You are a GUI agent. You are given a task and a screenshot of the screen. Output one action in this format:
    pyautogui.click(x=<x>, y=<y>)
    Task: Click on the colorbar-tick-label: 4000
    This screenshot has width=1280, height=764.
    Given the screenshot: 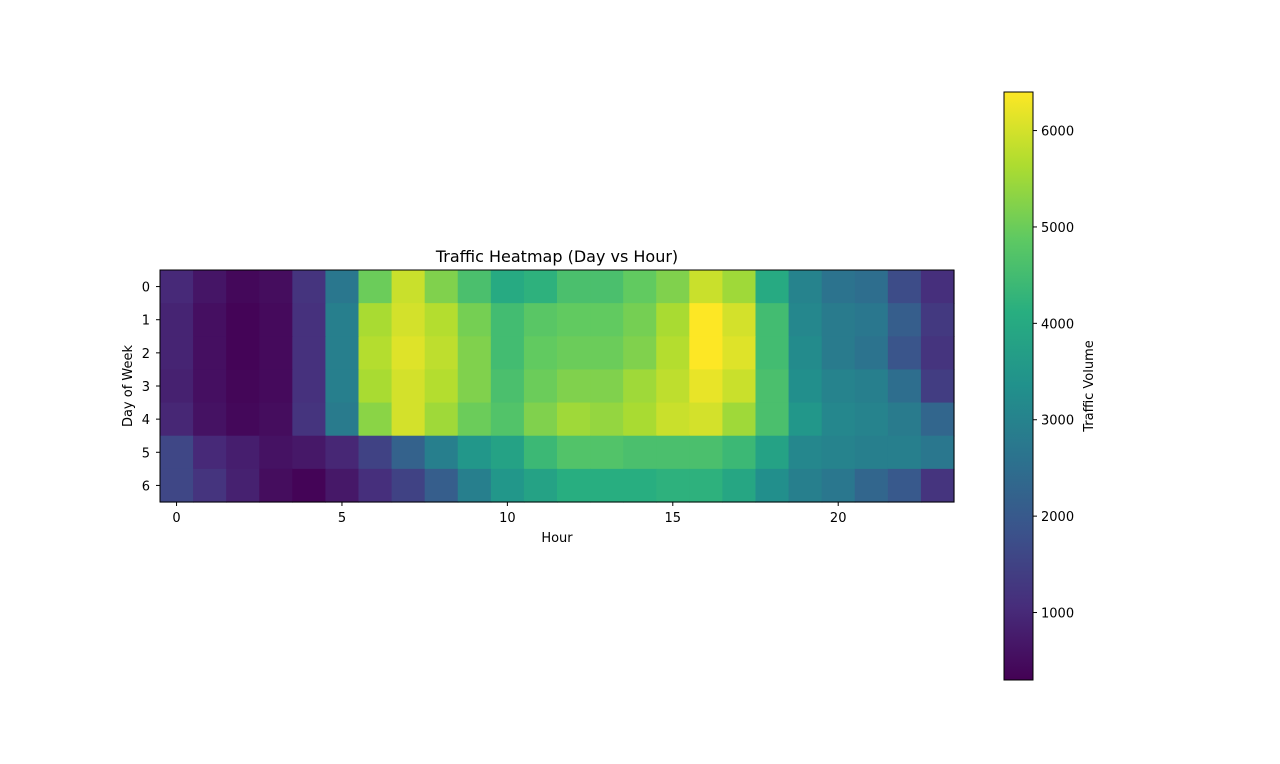 What is the action you would take?
    pyautogui.click(x=1057, y=324)
    